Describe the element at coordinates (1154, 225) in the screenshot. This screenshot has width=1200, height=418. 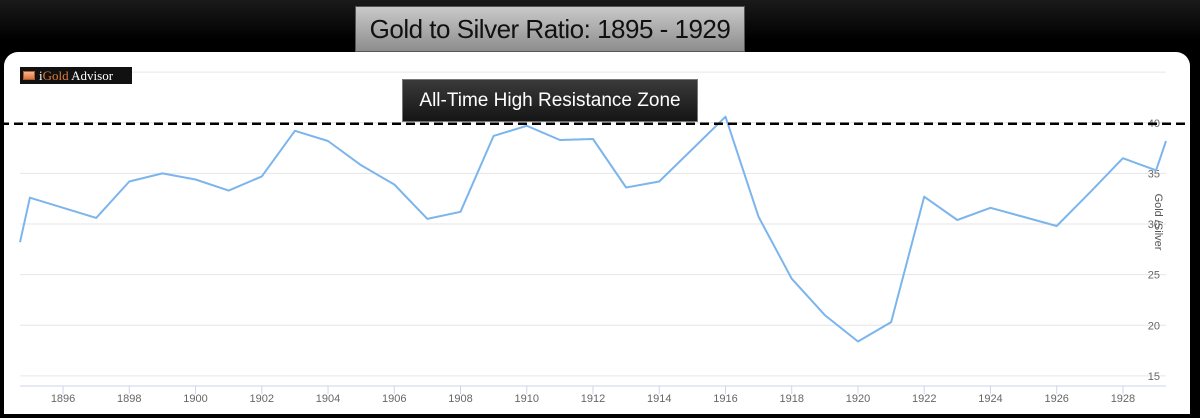
I see `y-tick-label-30: 30` at that location.